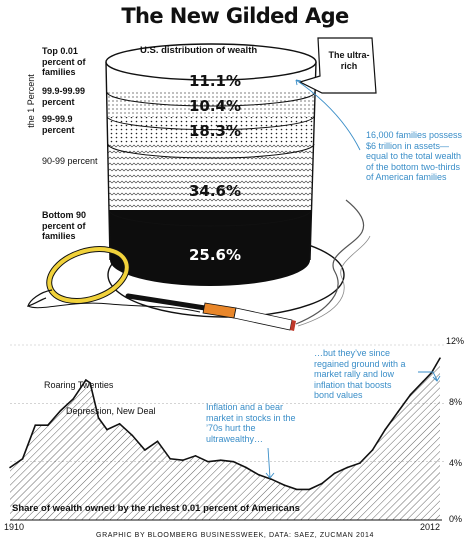  Describe the element at coordinates (132, 435) in the screenshot. I see `data-point-1939` at that location.